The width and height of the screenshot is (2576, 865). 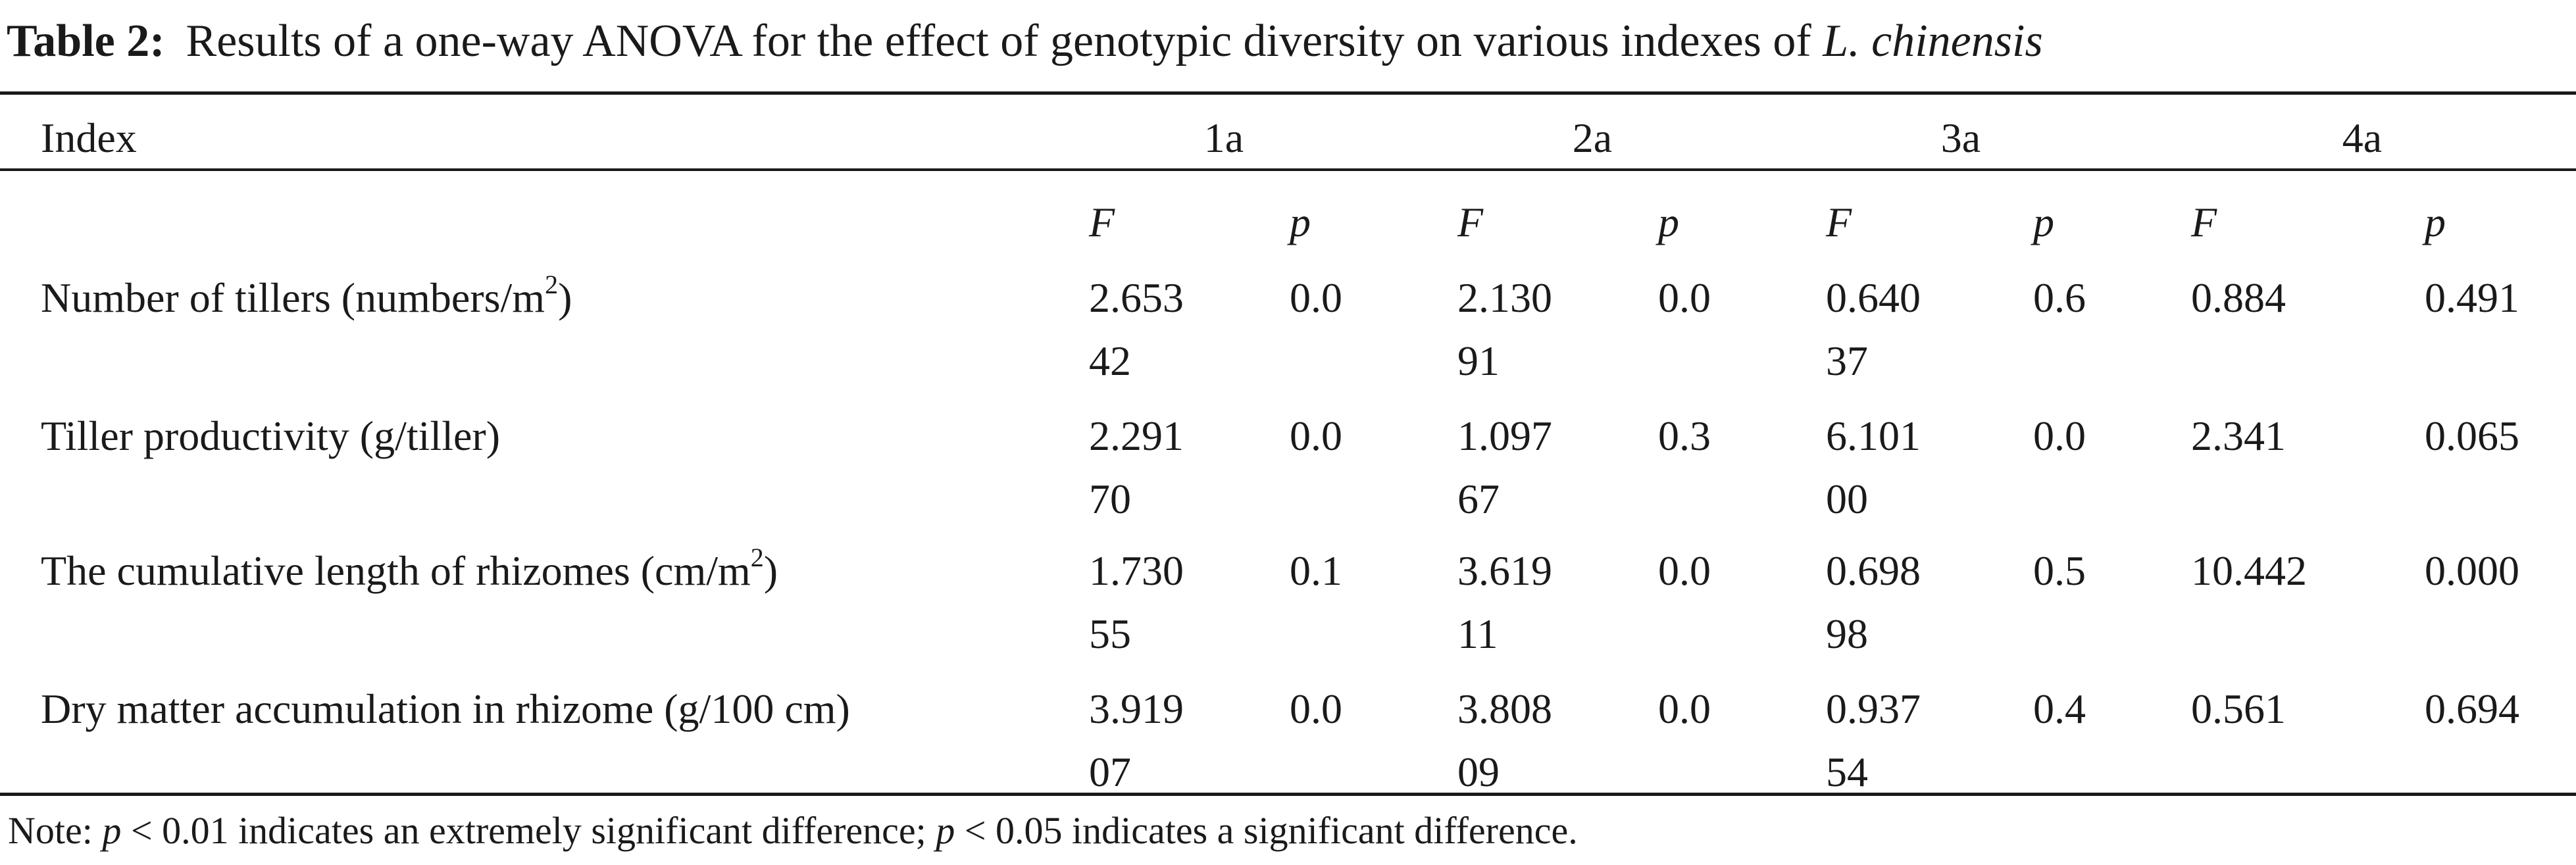 I want to click on cell-f-4a: 10.442, so click(x=2249, y=570).